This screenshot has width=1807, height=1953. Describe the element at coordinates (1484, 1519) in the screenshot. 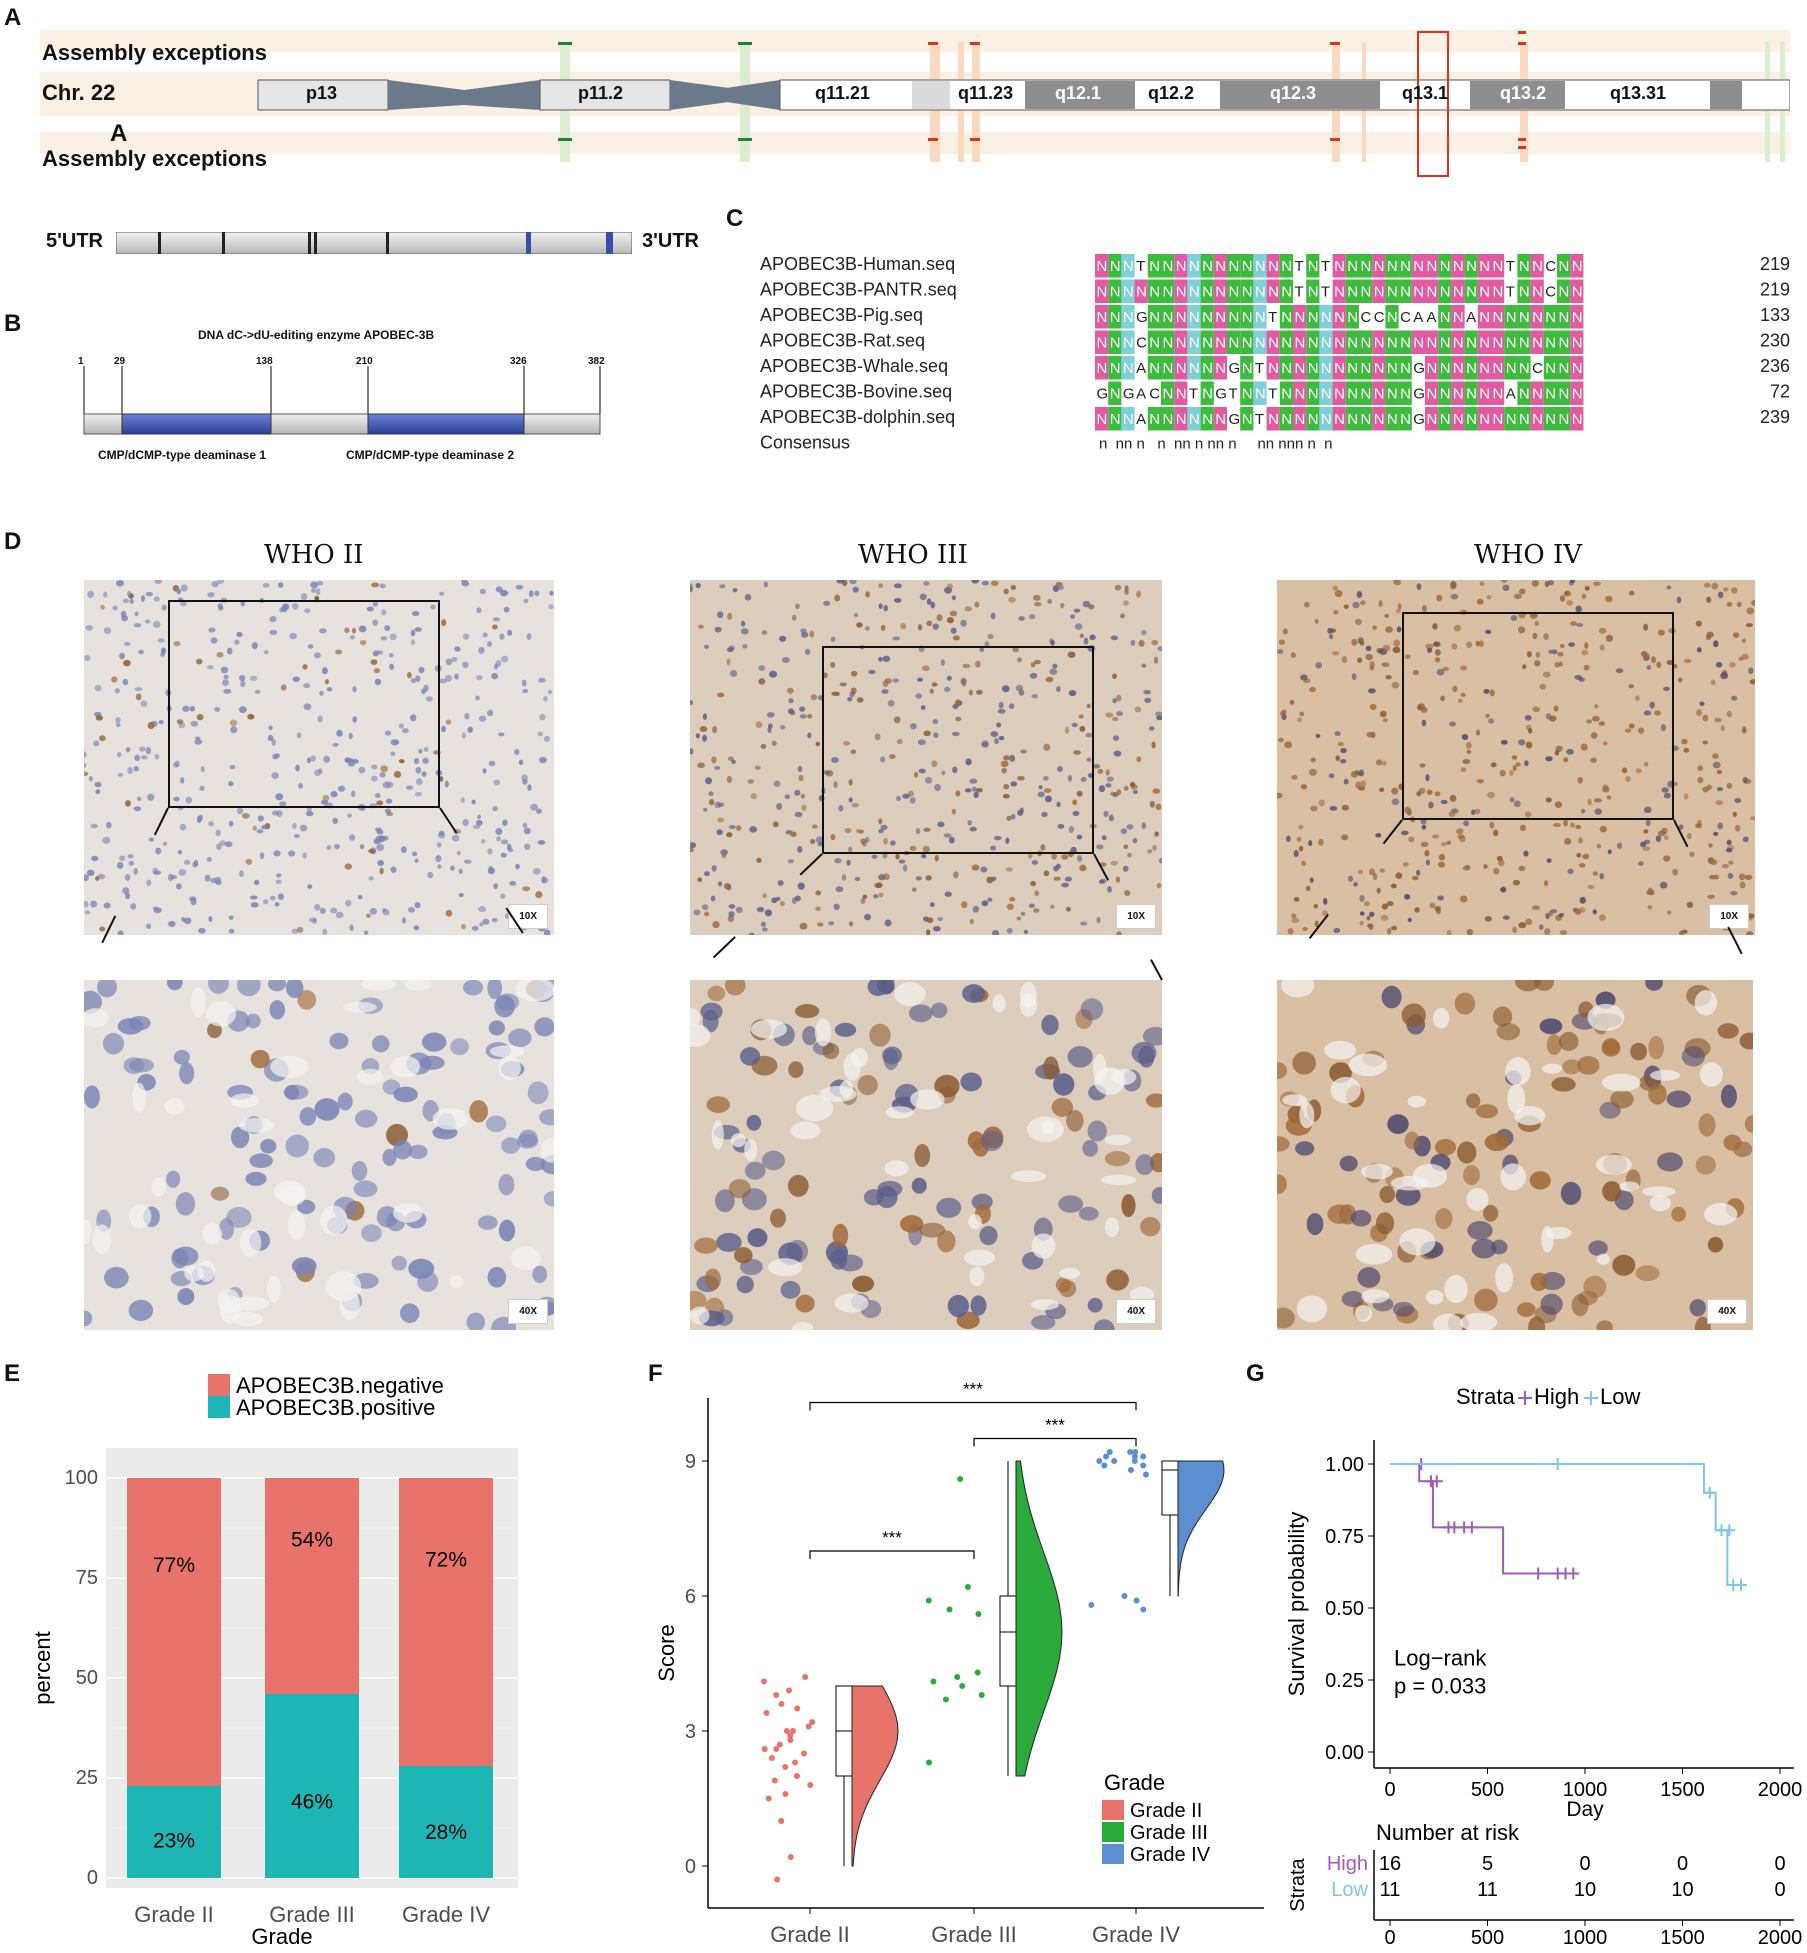

I see `survival-curve` at that location.